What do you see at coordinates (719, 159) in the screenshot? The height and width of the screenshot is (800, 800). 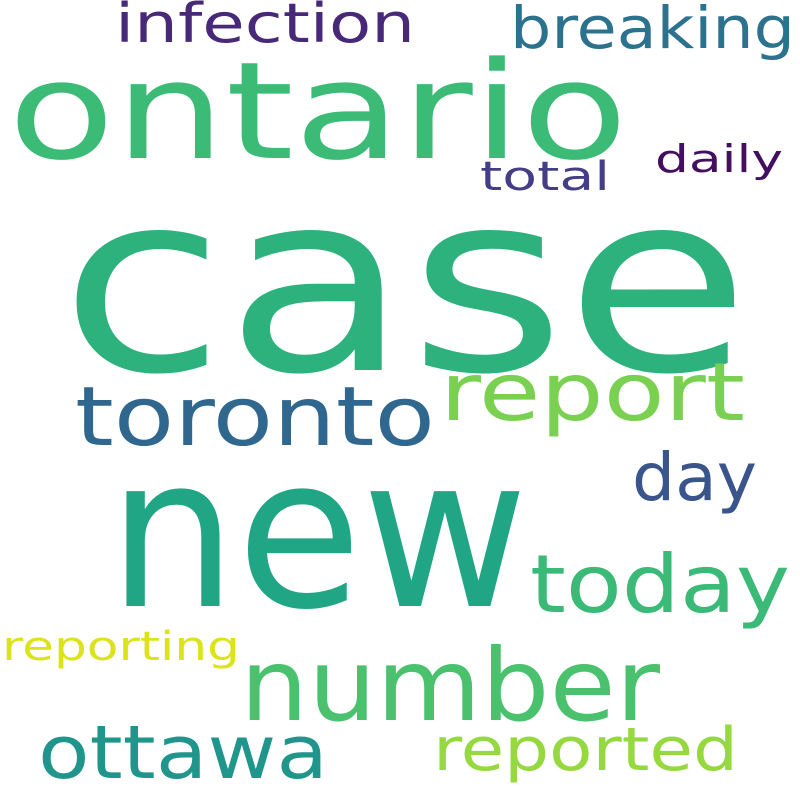 I see `word-daily: daily` at bounding box center [719, 159].